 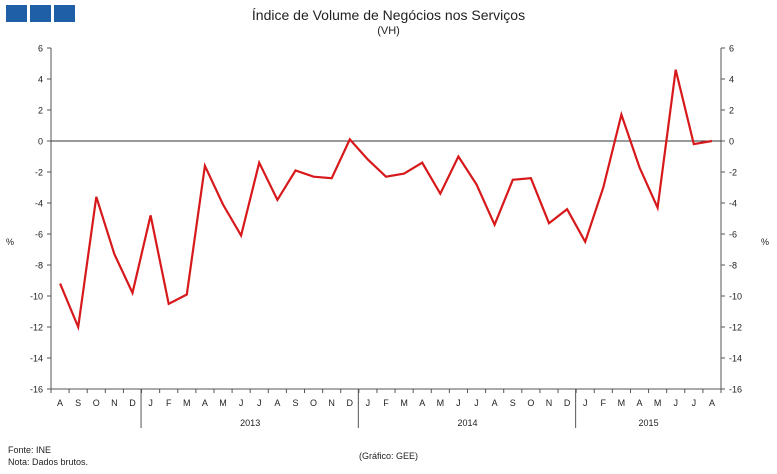 What do you see at coordinates (388, 456) in the screenshot?
I see `chart-credit: (Gráfico: GEE)` at bounding box center [388, 456].